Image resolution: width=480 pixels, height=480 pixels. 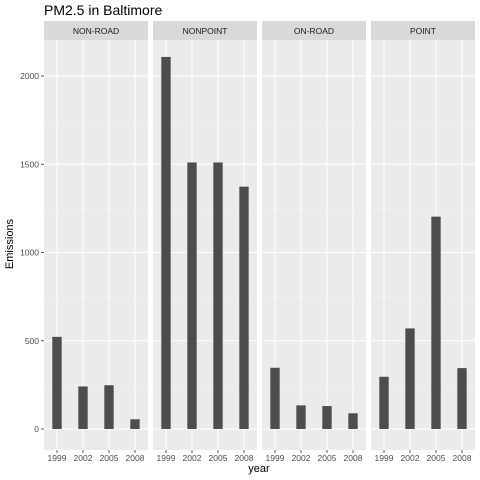 I want to click on y-axis-title: Emissions, so click(x=10, y=243).